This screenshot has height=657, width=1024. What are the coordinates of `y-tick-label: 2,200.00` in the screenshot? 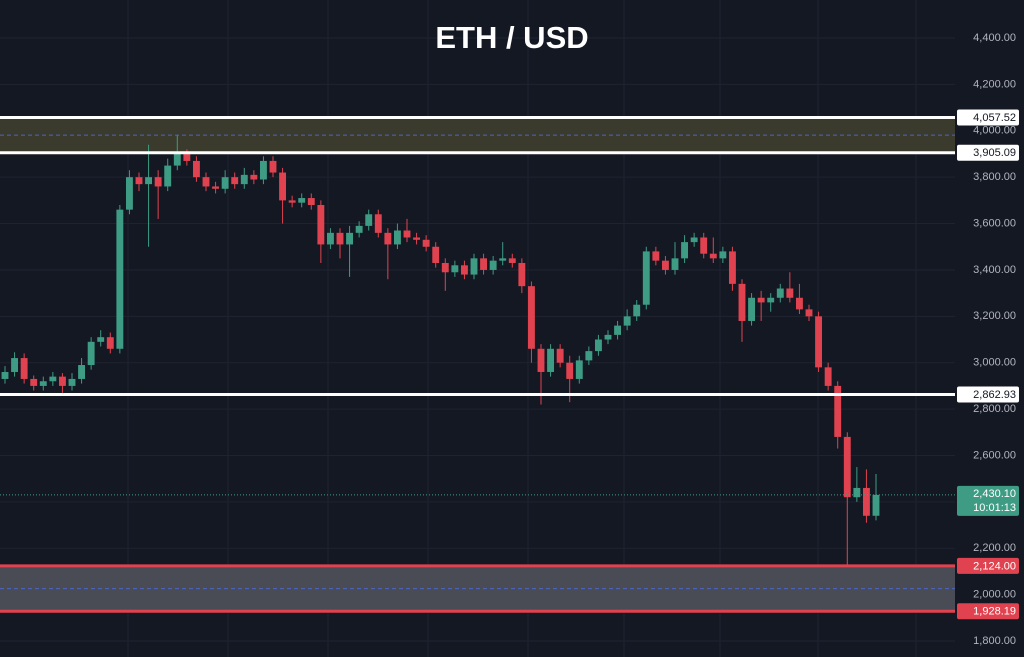 It's located at (994, 548).